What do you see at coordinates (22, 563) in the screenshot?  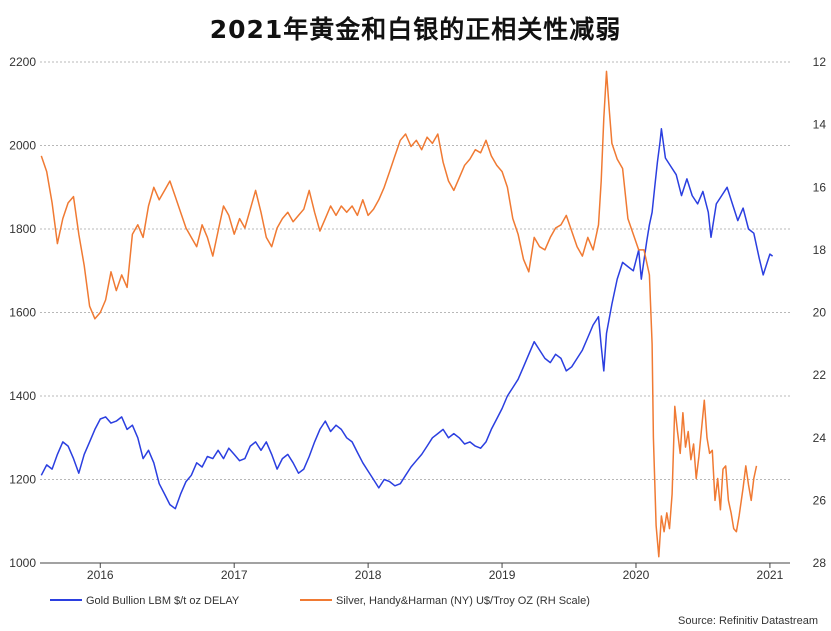 I see `left-tick-label: 1000` at bounding box center [22, 563].